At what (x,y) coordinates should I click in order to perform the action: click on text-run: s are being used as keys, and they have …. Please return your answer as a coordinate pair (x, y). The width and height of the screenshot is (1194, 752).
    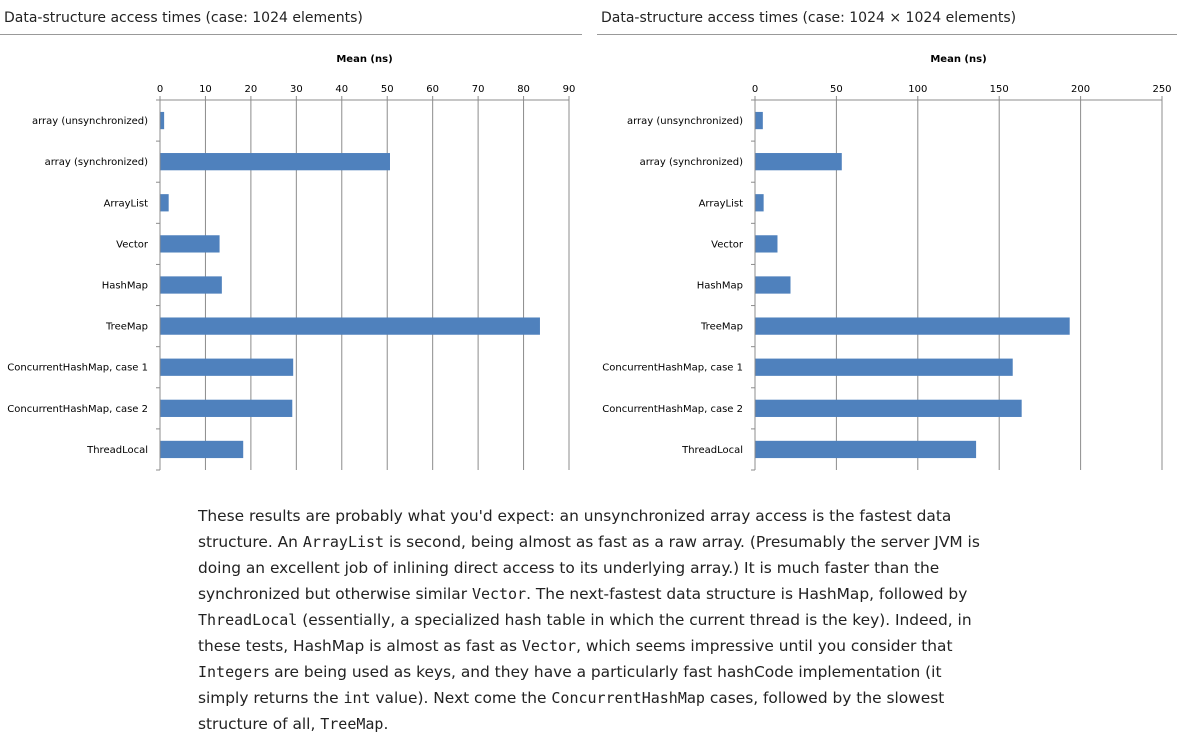
    Looking at the image, I should click on (570, 685).